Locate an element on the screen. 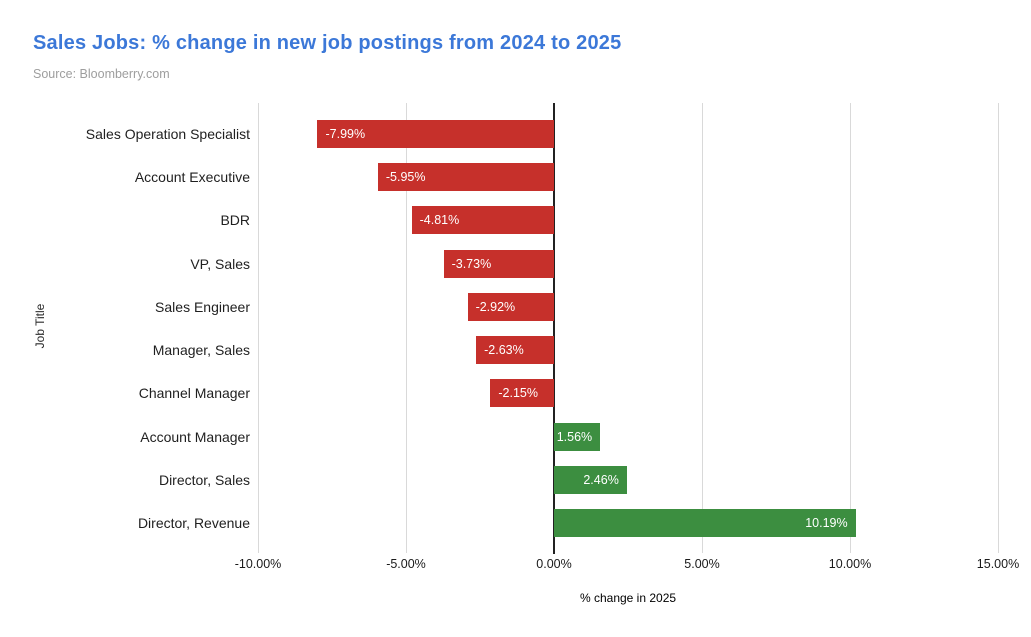 This screenshot has height=637, width=1031. x-axis-ticks: -10.00% -5.00% 0.00% 5.00% 10.00% 15.00% is located at coordinates (627, 565).